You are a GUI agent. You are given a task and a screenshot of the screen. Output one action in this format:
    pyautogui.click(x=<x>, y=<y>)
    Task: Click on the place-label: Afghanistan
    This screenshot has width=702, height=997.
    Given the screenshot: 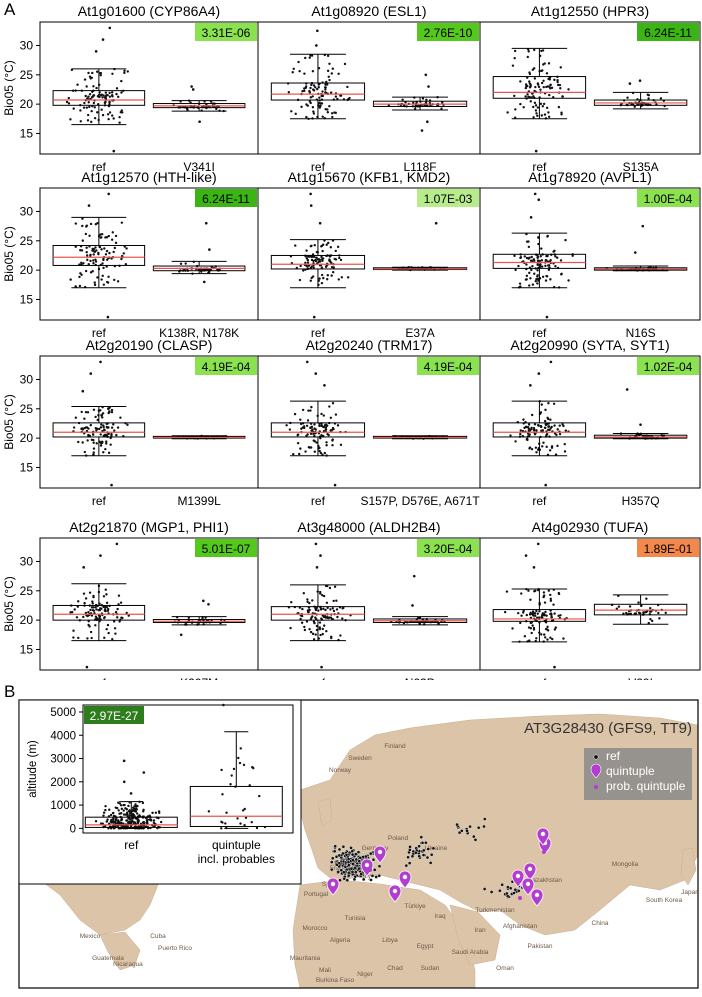 What is the action you would take?
    pyautogui.click(x=520, y=926)
    